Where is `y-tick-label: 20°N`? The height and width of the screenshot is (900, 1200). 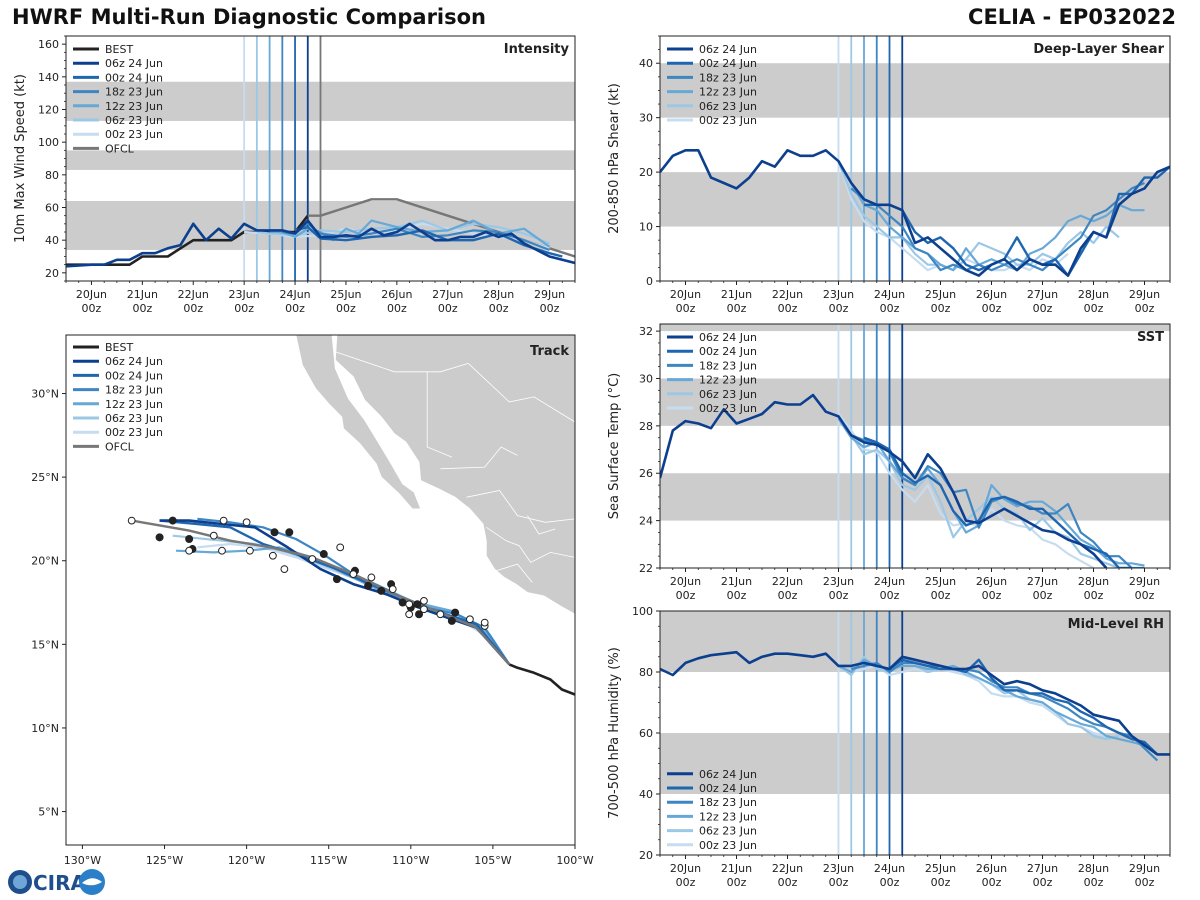 y-tick-label: 20°N is located at coordinates (45, 561).